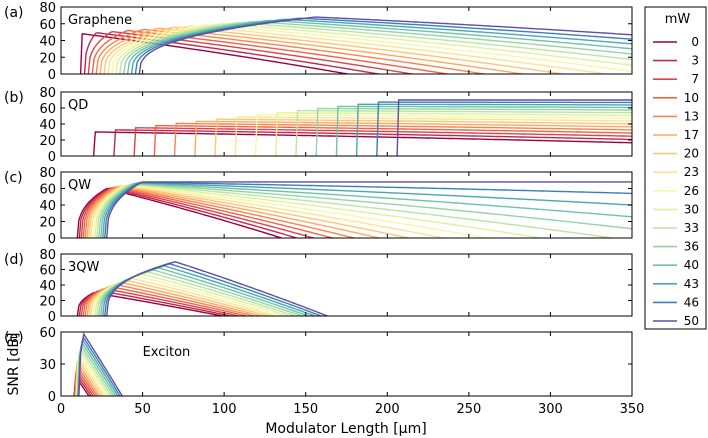 Image resolution: width=708 pixels, height=438 pixels. Describe the element at coordinates (691, 284) in the screenshot. I see `legend-label: 43` at that location.